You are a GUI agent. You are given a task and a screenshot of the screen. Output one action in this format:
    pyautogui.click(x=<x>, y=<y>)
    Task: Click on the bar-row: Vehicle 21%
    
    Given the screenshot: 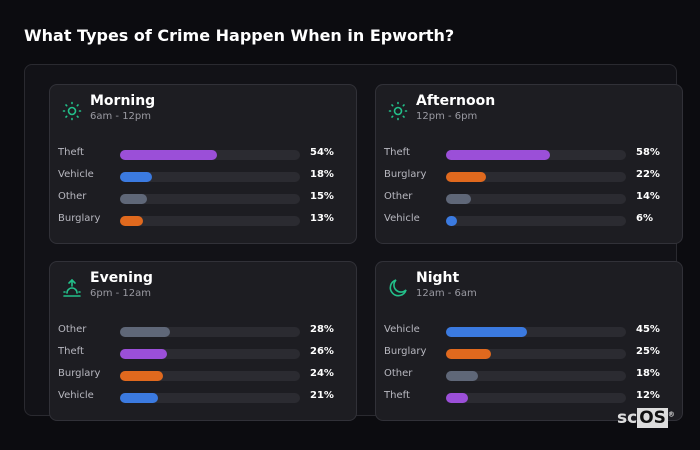 What is the action you would take?
    pyautogui.click(x=203, y=397)
    